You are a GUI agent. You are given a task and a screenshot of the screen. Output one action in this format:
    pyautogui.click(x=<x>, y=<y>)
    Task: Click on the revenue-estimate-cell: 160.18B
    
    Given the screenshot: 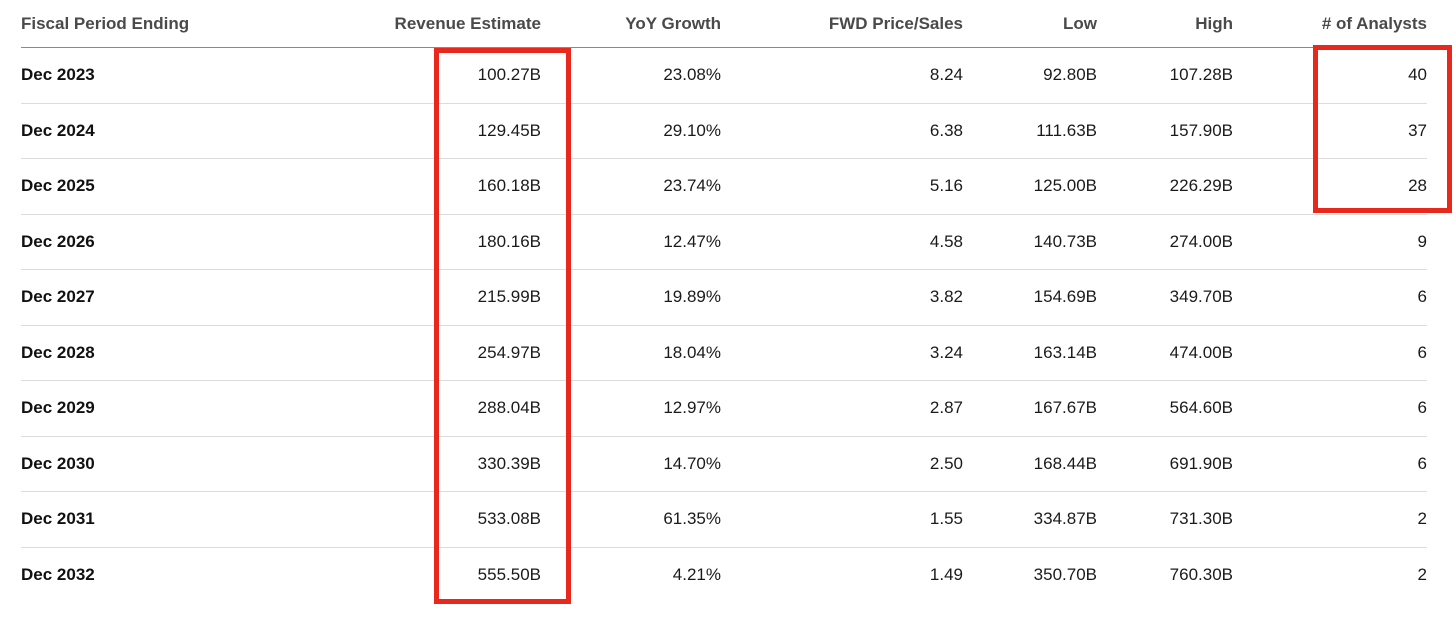 What is the action you would take?
    pyautogui.click(x=421, y=186)
    